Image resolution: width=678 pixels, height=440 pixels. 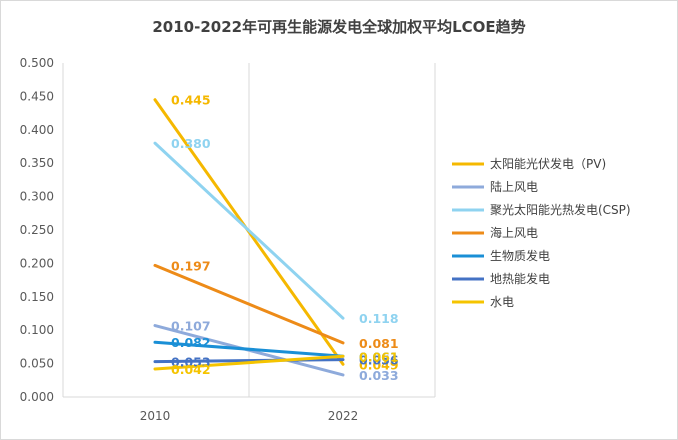 What do you see at coordinates (37, 130) in the screenshot?
I see `y-tick-label: 0.400` at bounding box center [37, 130].